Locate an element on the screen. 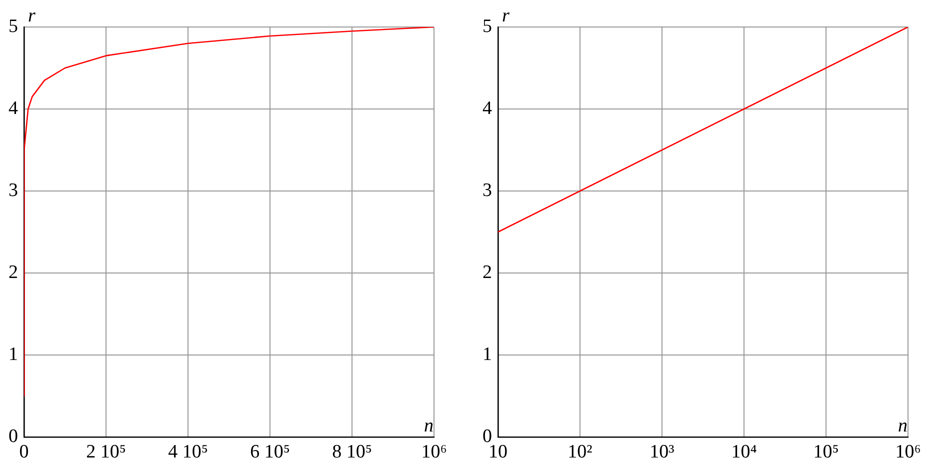 Image resolution: width=948 pixels, height=475 pixels. y-tick-label: 0 is located at coordinates (13, 436).